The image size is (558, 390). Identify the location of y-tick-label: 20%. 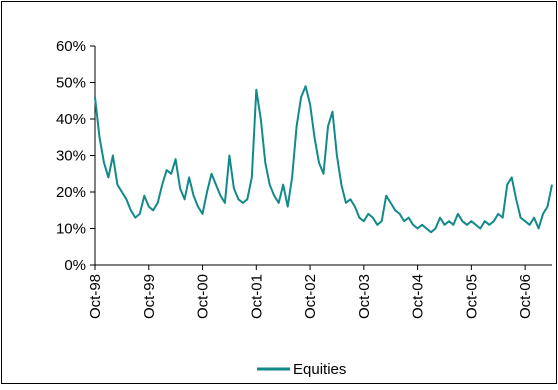
(71, 192).